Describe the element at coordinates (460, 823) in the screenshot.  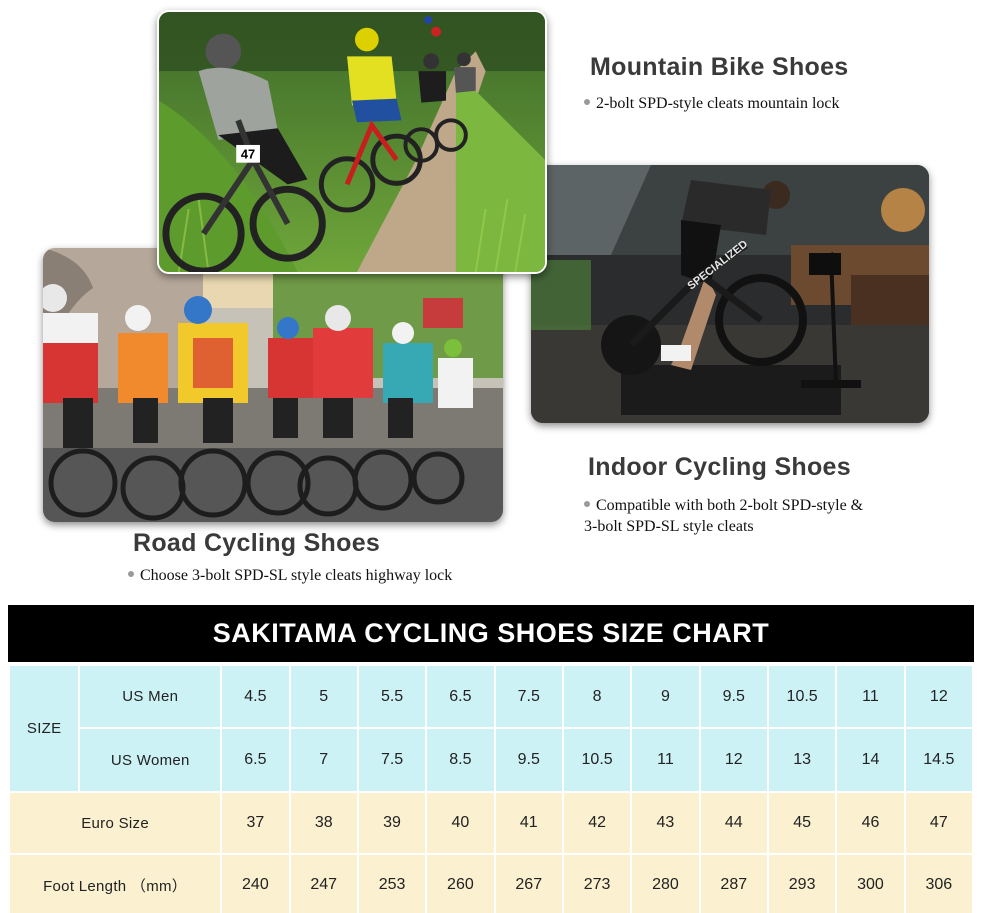
I see `table-cell: 40` at that location.